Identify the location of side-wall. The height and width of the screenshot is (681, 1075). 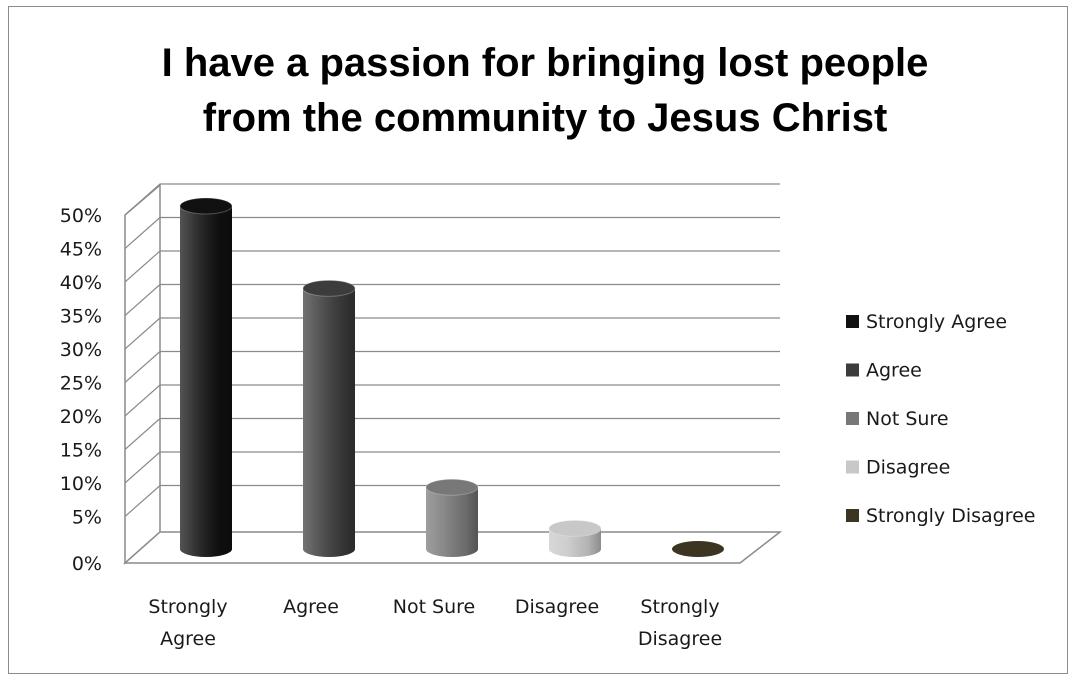
(142, 374).